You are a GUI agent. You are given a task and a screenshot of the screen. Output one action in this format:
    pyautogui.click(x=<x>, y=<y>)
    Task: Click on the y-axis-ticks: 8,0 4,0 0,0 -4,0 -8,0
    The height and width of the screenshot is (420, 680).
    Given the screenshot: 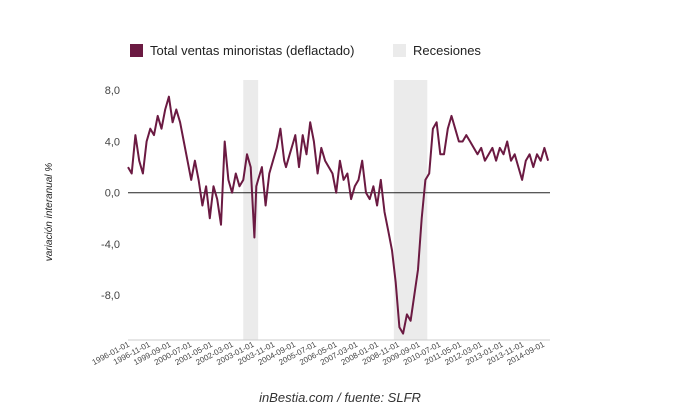 What is the action you would take?
    pyautogui.click(x=110, y=193)
    